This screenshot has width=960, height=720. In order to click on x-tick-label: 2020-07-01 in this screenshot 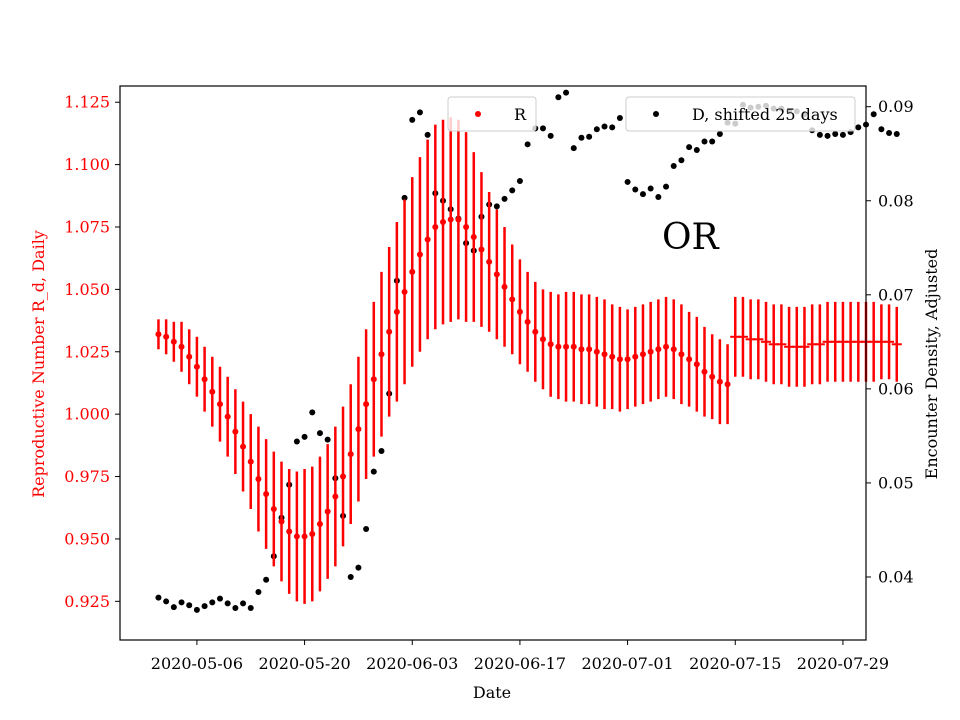, I will do `click(627, 663)`.